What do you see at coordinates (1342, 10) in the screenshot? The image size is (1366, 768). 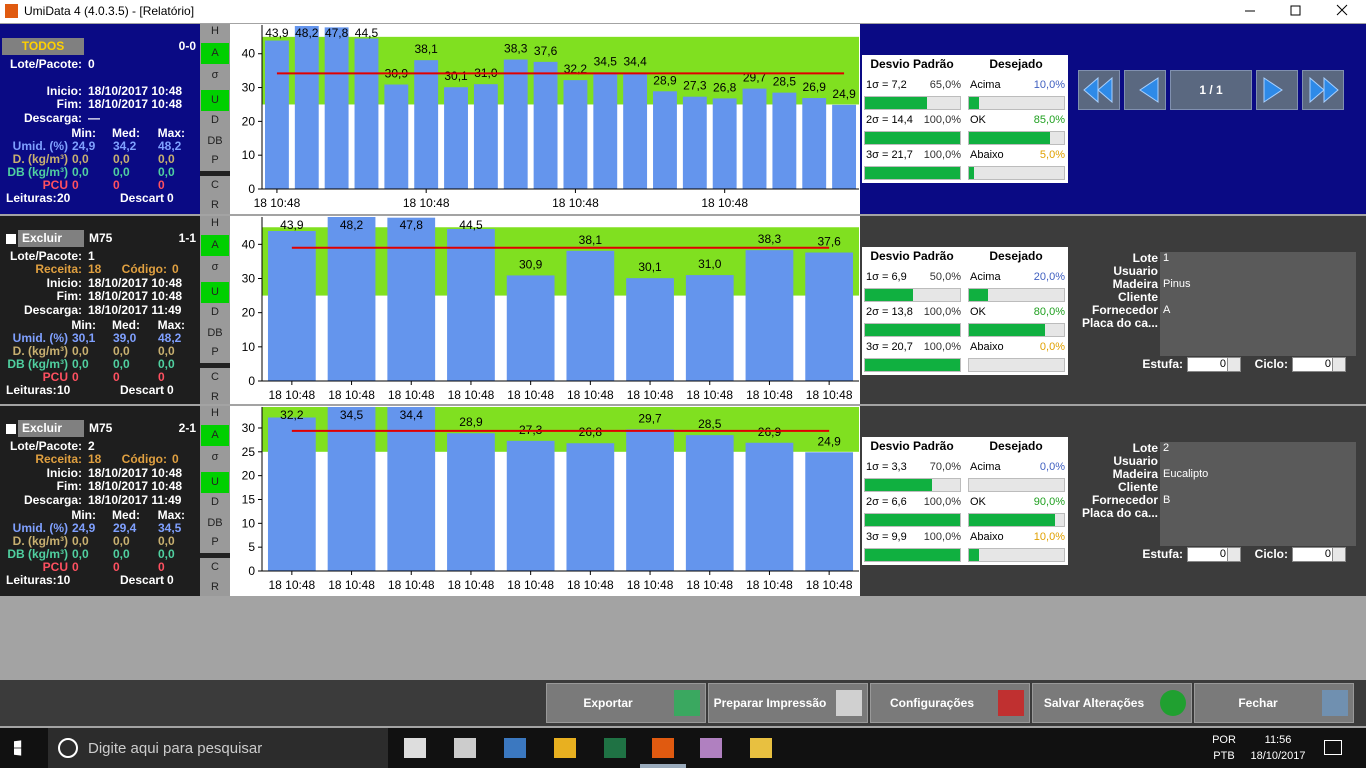 I see `close-button` at bounding box center [1342, 10].